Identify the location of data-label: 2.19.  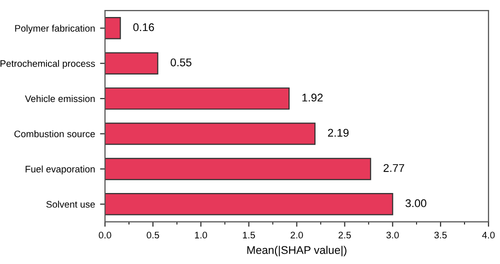
(338, 132).